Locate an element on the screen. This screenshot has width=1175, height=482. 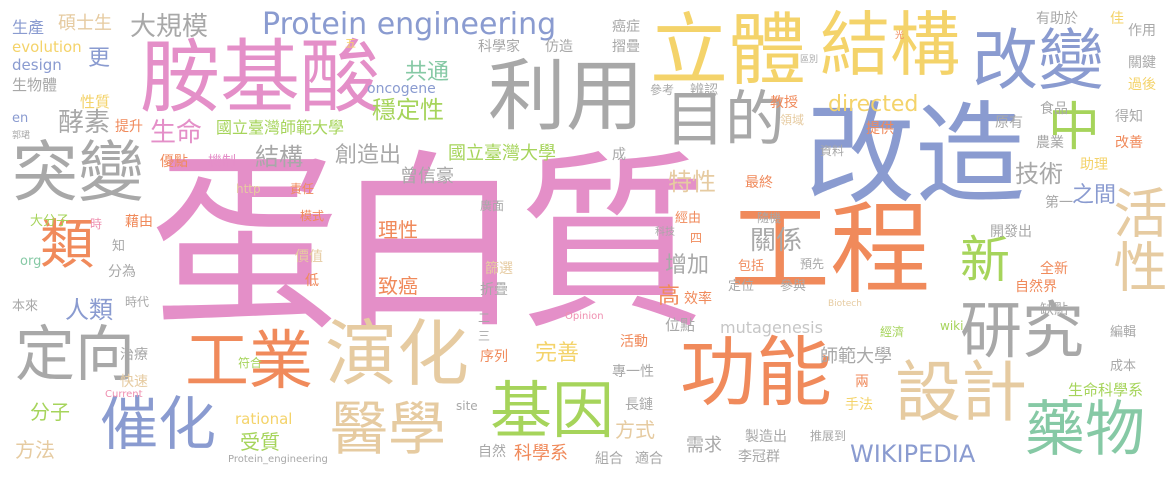
word-mudi: 目的 is located at coordinates (725, 120).